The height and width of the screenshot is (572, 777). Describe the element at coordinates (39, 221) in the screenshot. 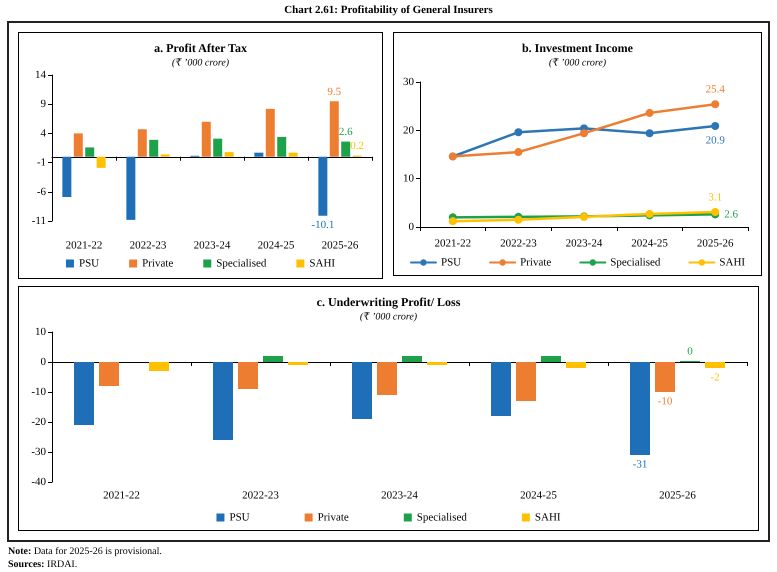

I see `y-tick-label: -11` at that location.